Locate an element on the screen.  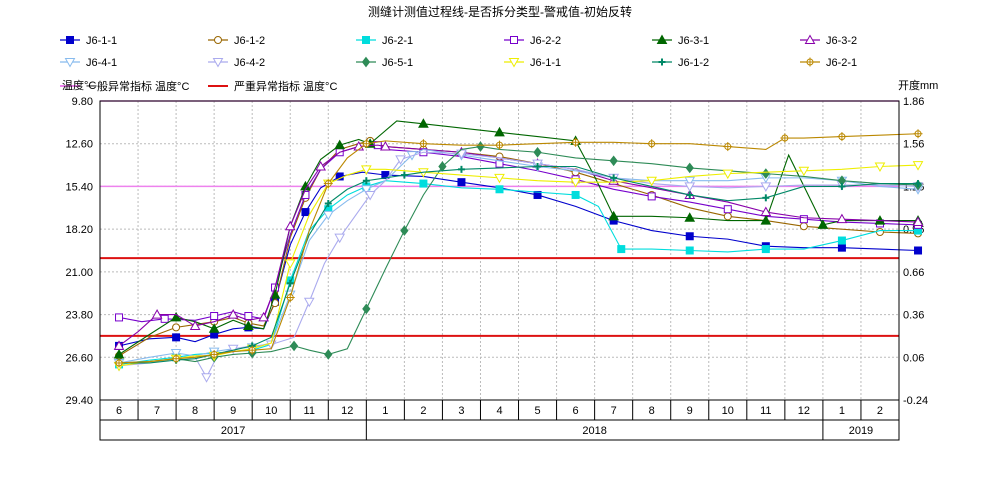
reference-legend-label: 一般异常指标 温度°C is located at coordinates (137, 86).